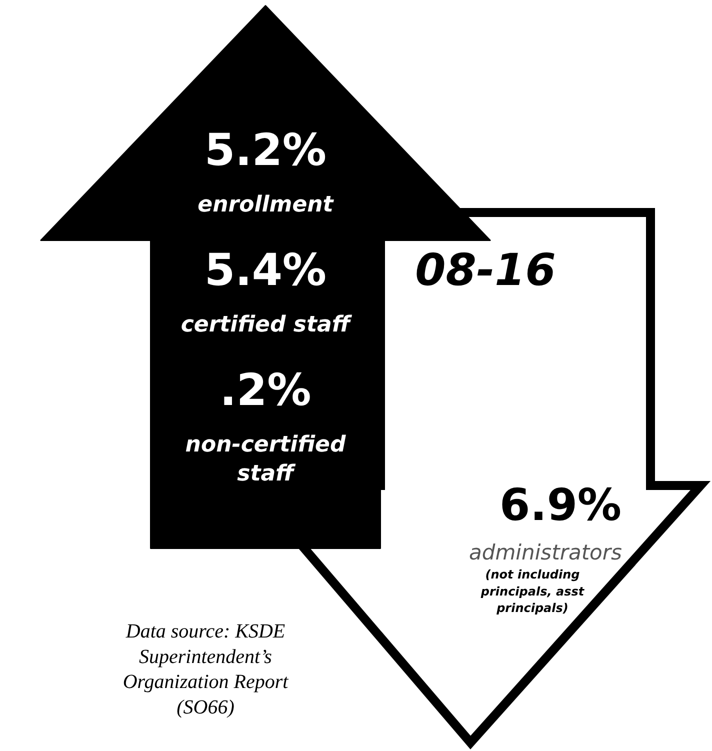 Image resolution: width=712 pixels, height=751 pixels. I want to click on data-label: .2%, so click(266, 390).